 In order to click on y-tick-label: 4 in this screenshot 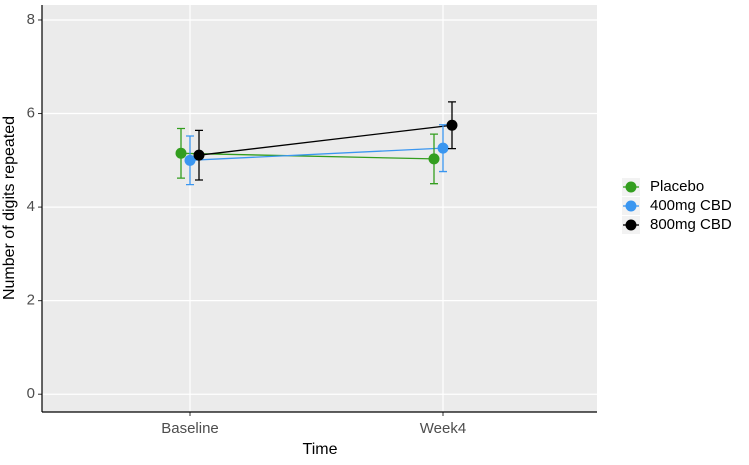, I will do `click(31, 206)`.